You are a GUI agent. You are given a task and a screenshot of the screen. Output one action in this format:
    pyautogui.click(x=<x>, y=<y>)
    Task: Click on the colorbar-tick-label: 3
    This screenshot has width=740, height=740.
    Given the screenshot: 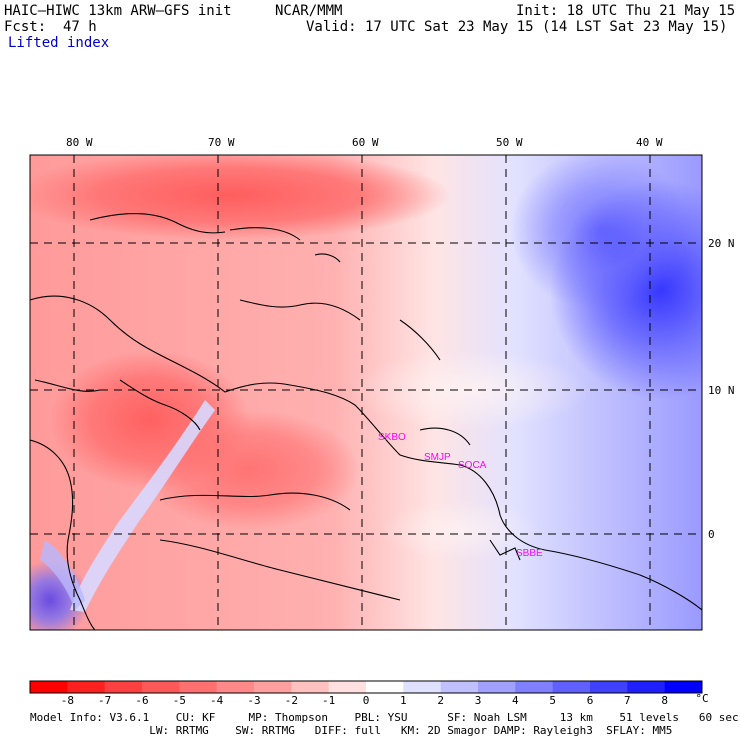 What is the action you would take?
    pyautogui.click(x=478, y=700)
    